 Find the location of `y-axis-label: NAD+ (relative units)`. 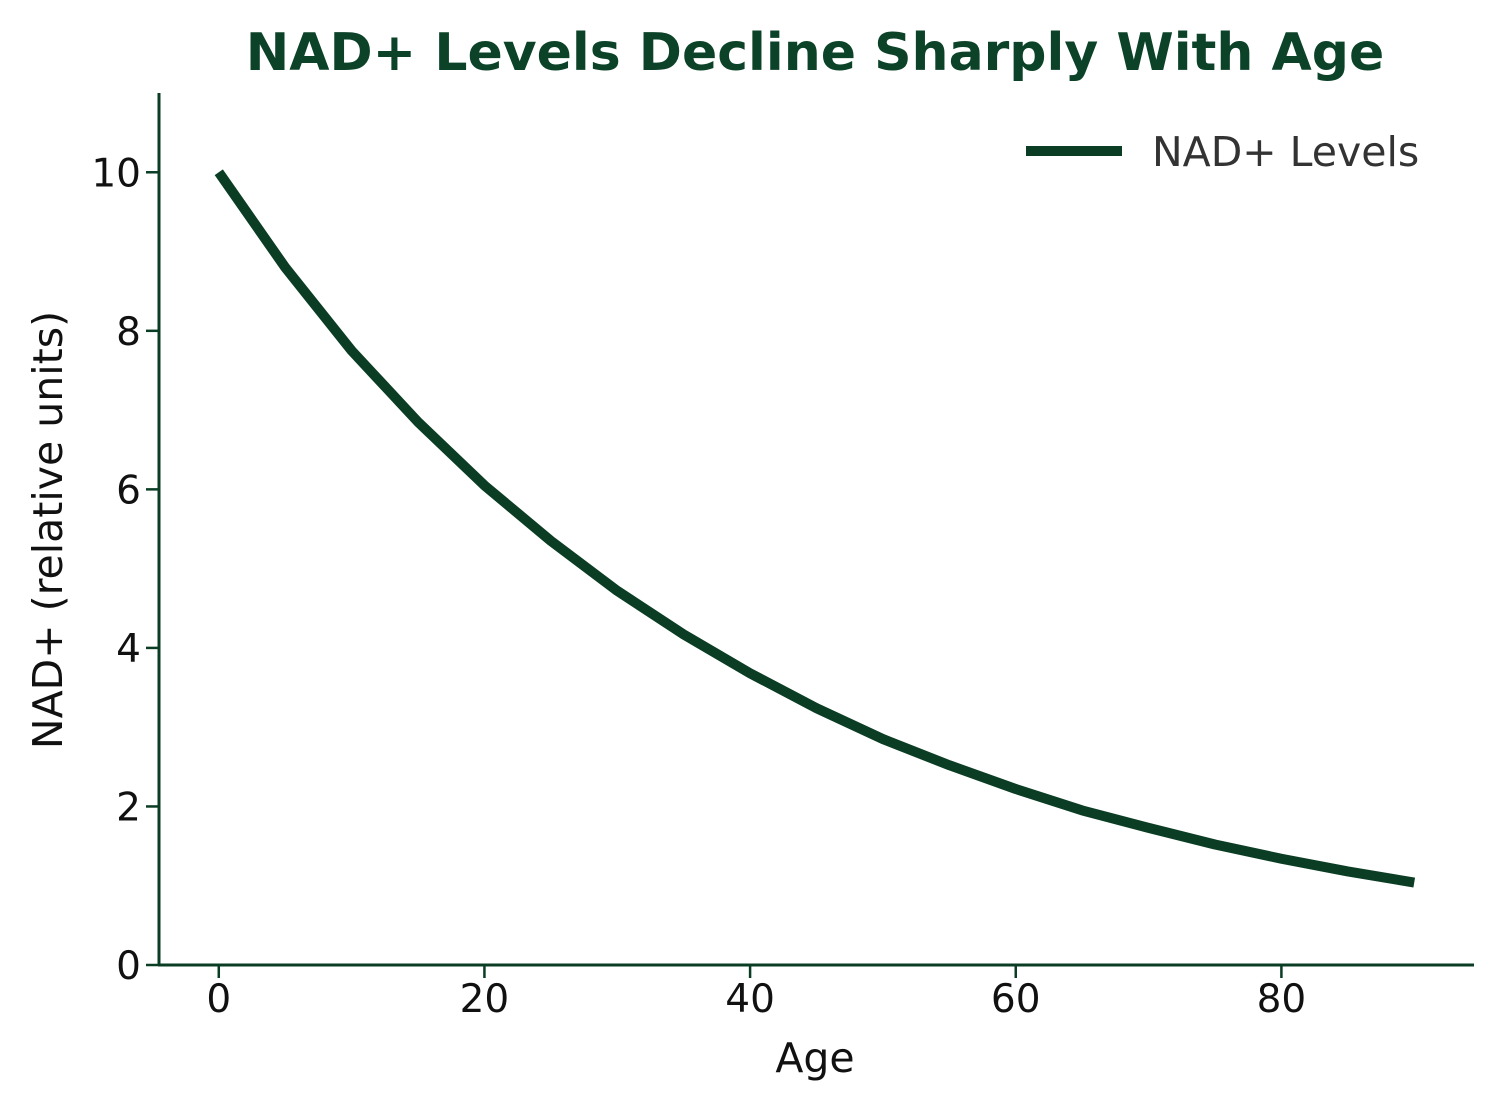

y-axis-label: NAD+ (relative units) is located at coordinates (48, 530).